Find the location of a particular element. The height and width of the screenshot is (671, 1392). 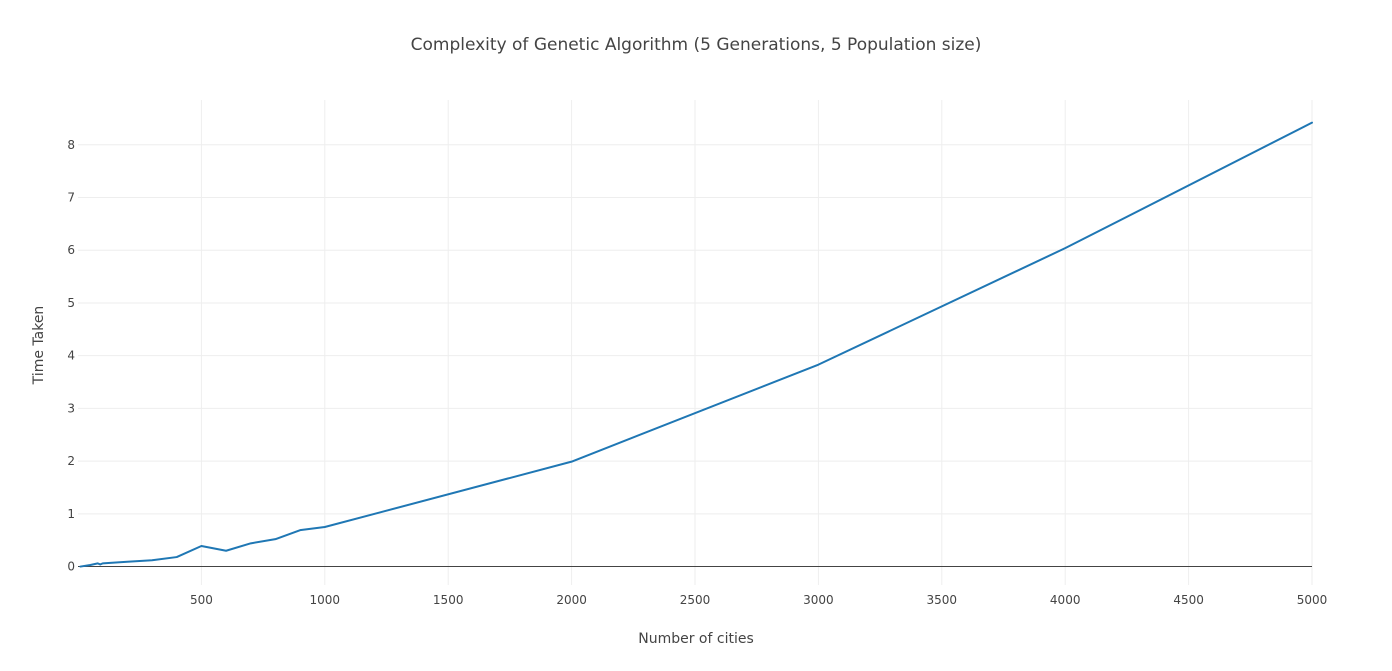

x-tick-label: 4500 is located at coordinates (1188, 600).